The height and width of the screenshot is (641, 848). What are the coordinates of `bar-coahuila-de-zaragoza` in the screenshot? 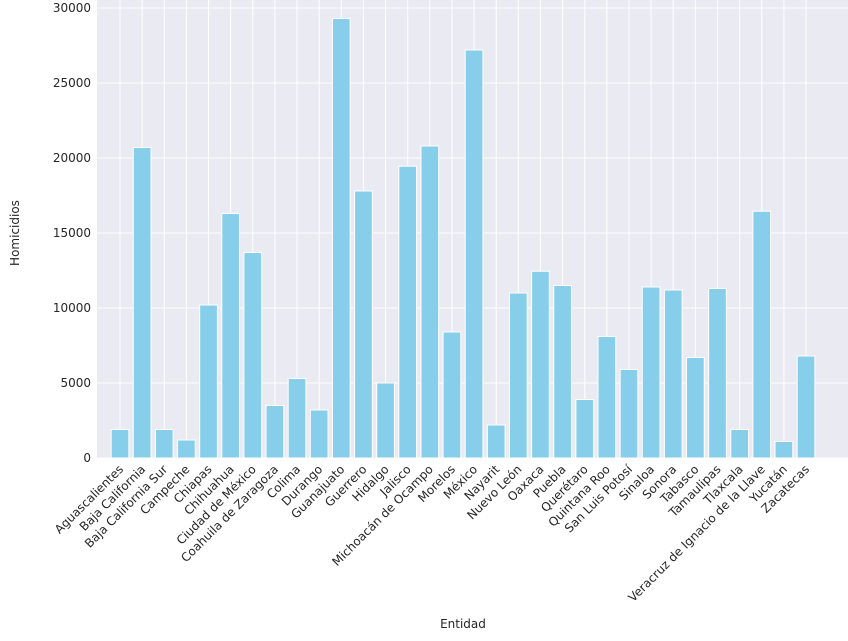 It's located at (275, 432).